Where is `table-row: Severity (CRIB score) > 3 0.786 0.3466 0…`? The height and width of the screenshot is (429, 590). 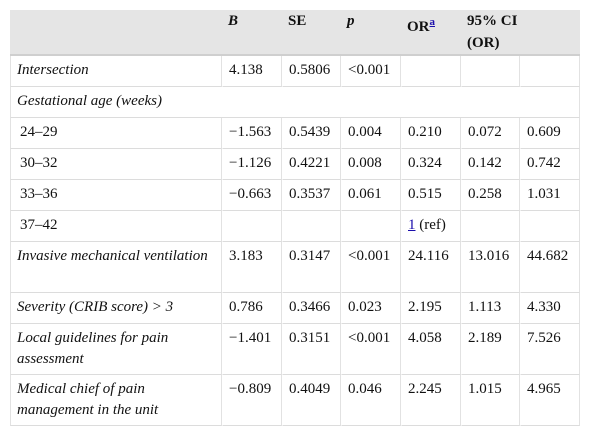
table-row: Severity (CRIB score) > 3 0.786 0.3466 0… is located at coordinates (295, 308).